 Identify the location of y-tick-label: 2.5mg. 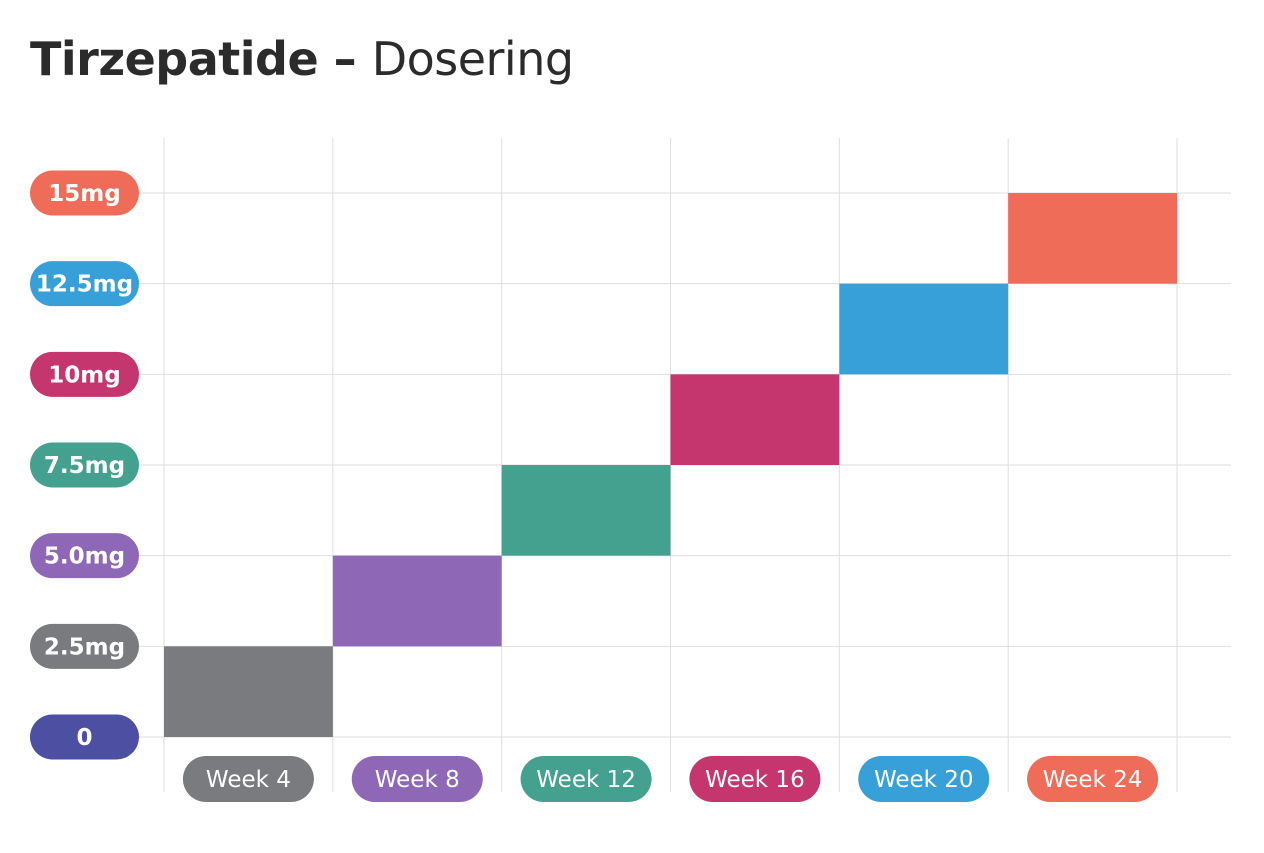
(84, 646).